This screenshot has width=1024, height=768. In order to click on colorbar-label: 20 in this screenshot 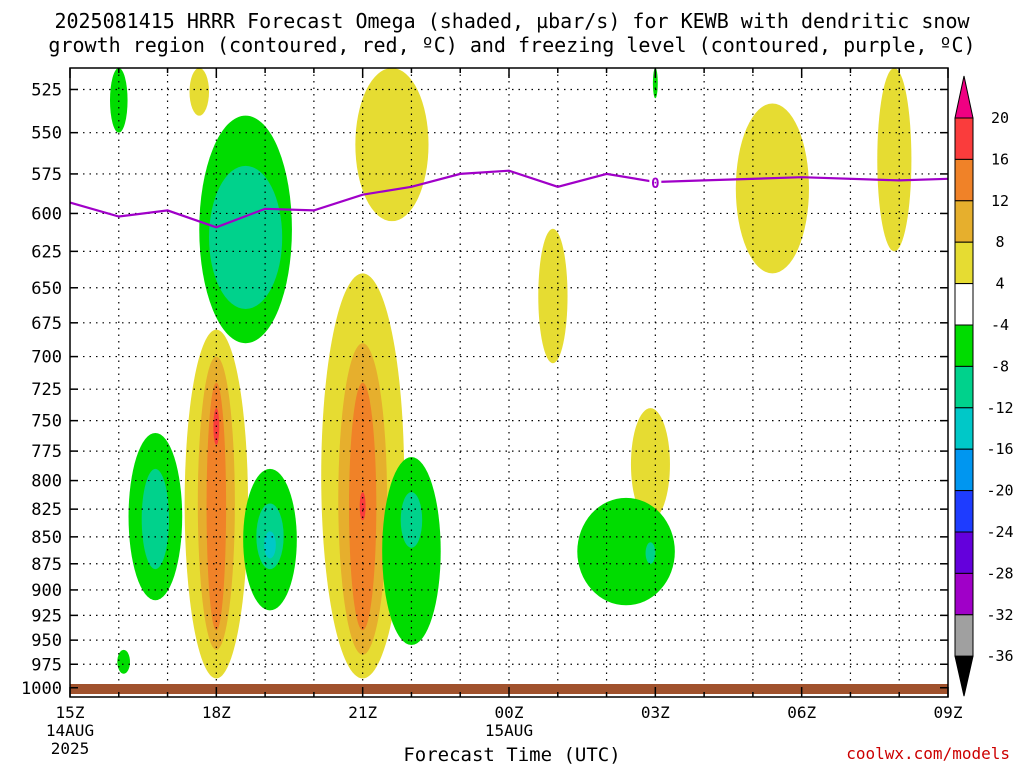, I will do `click(1000, 118)`.